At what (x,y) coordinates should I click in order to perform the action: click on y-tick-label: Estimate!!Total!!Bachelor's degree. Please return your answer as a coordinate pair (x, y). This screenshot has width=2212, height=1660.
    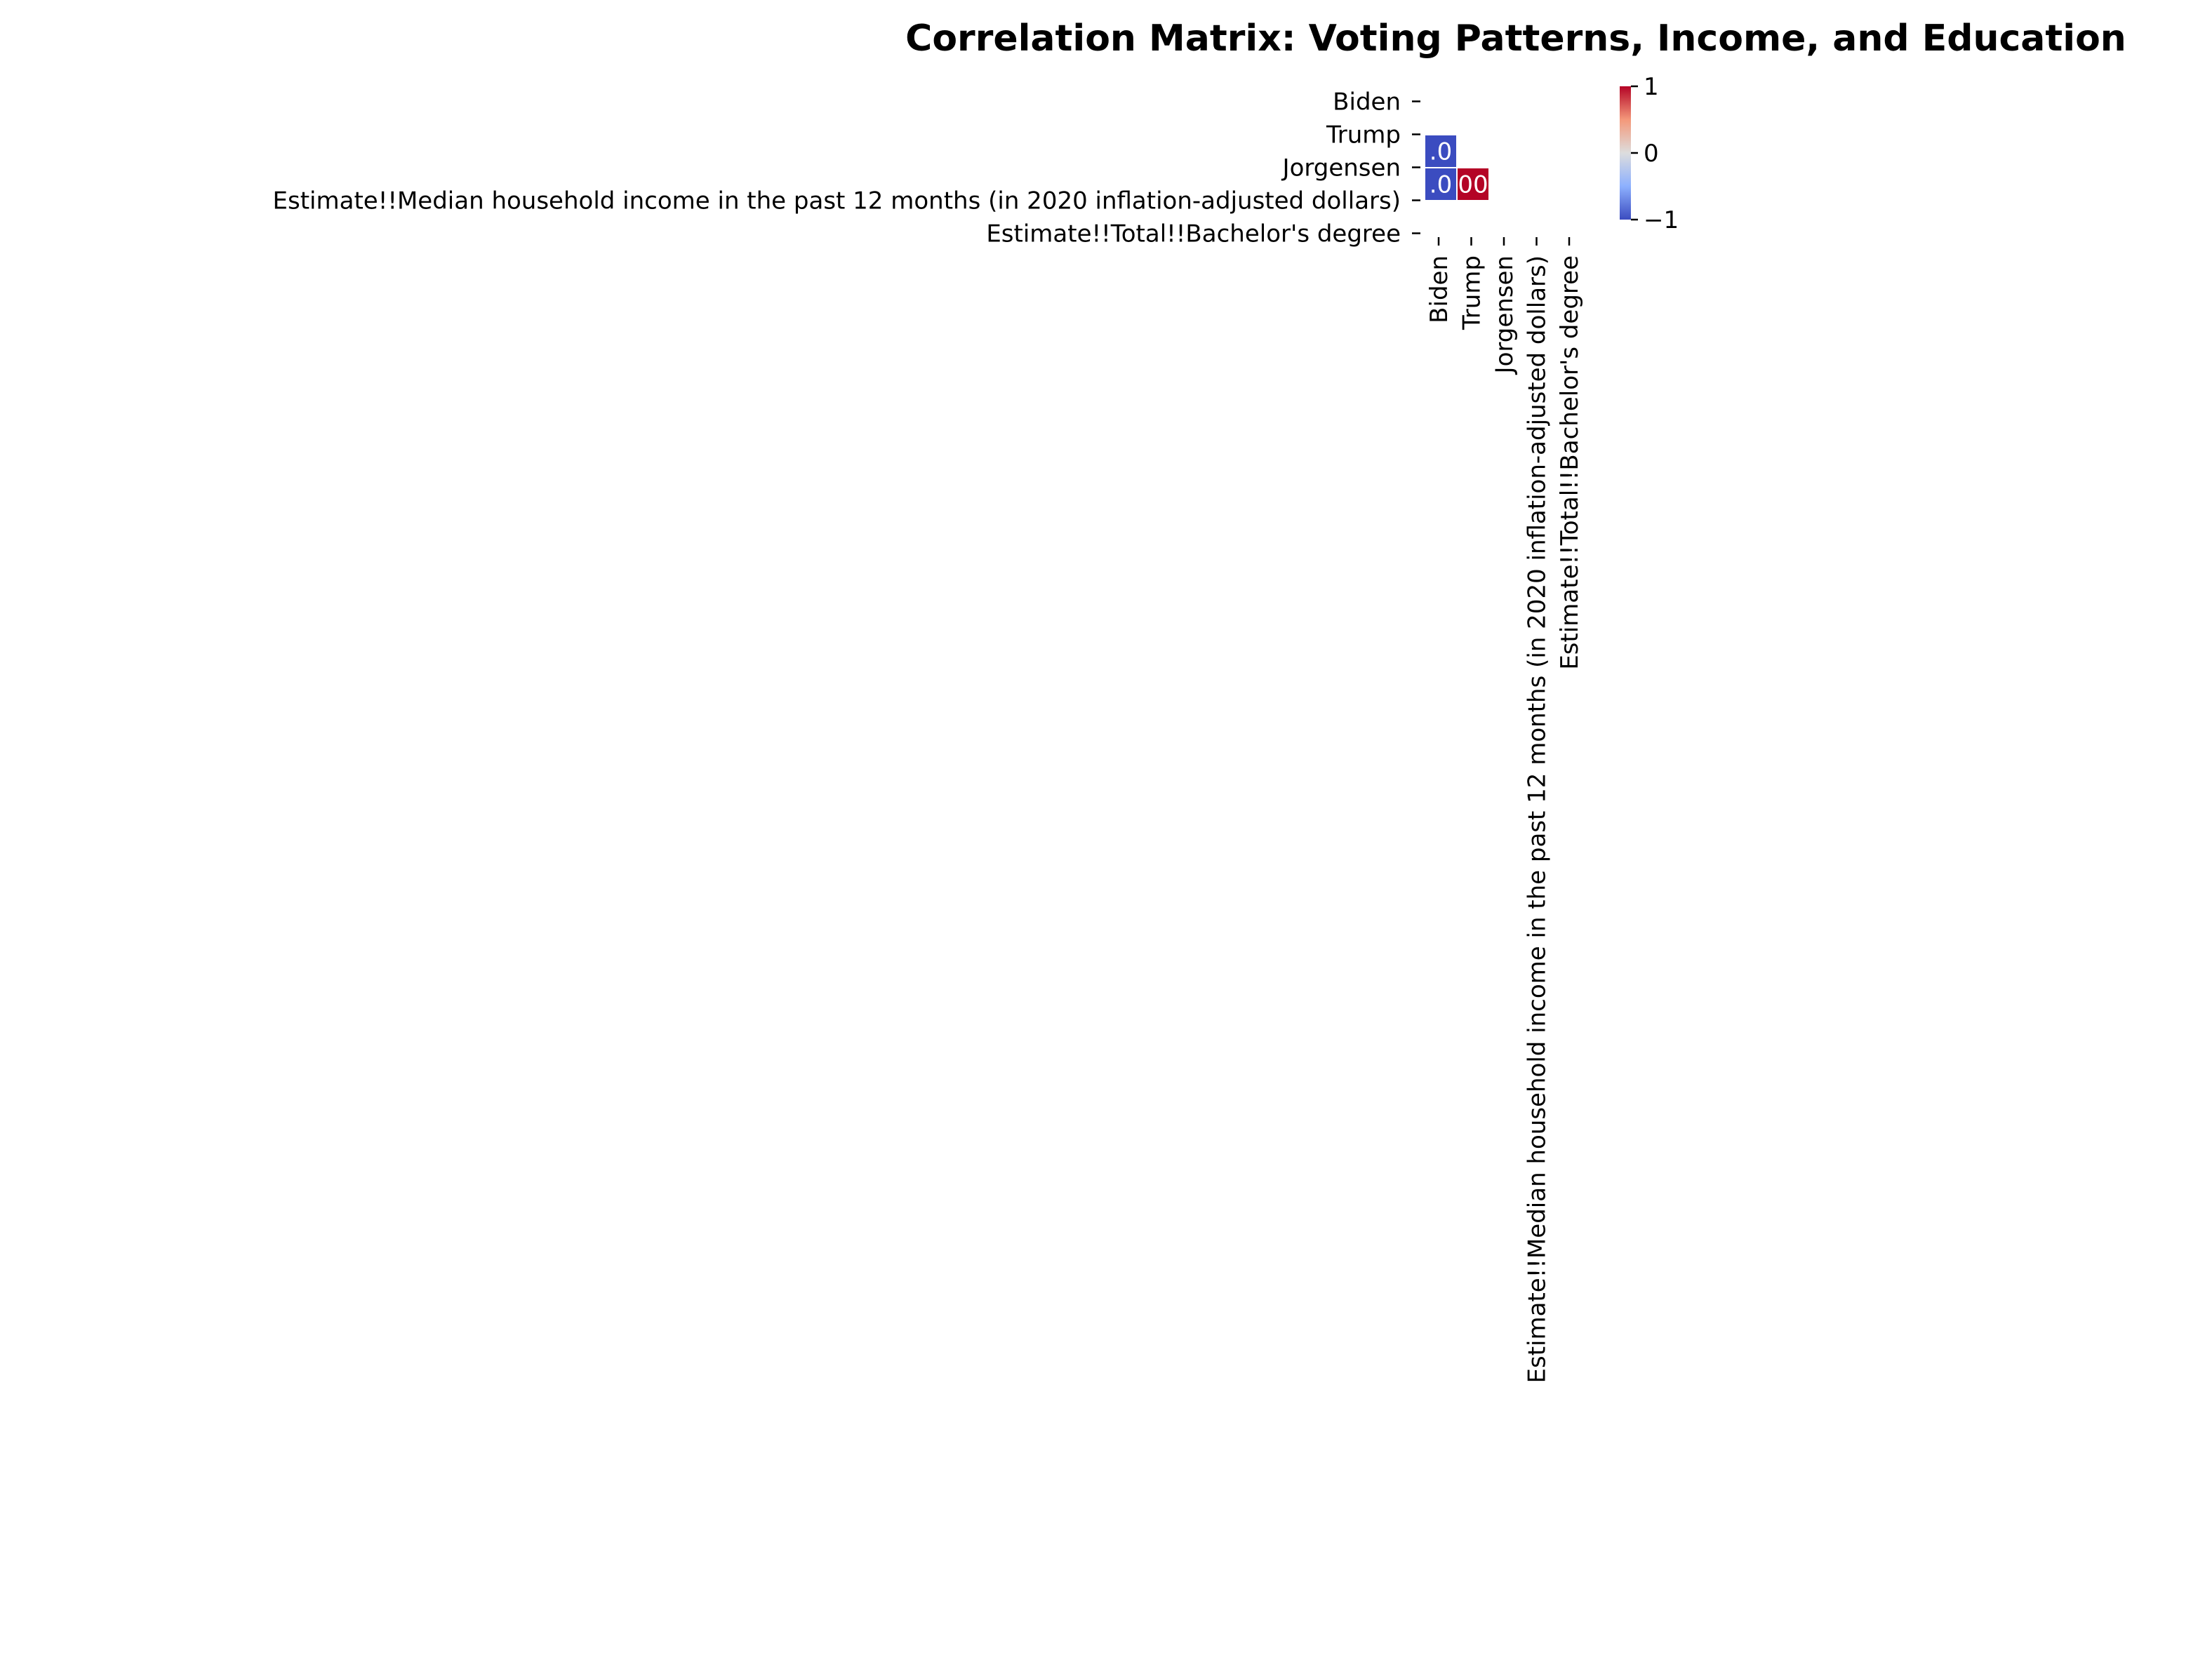
    Looking at the image, I should click on (1193, 234).